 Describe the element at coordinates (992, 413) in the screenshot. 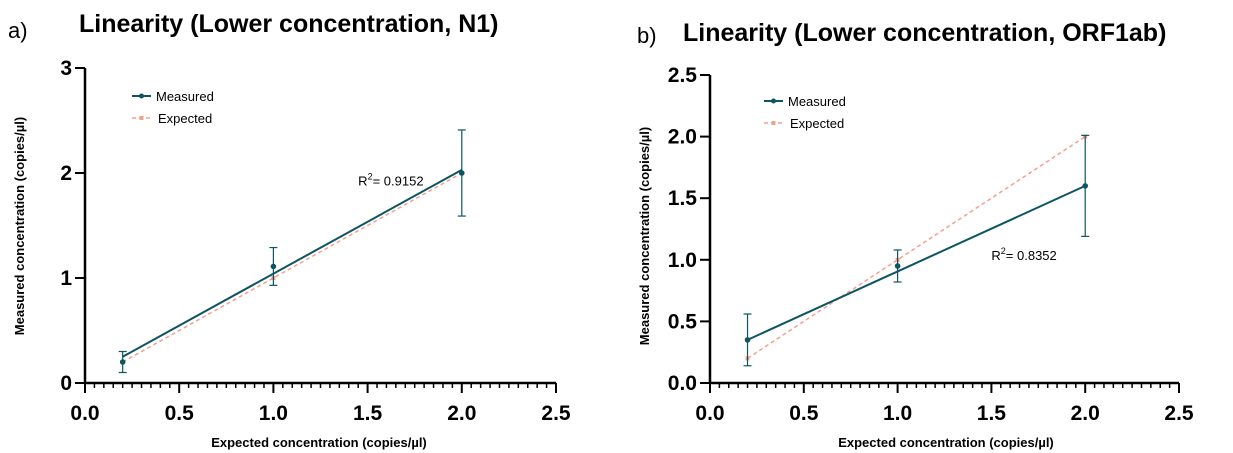

I see `x-tick-label-b: 1.5` at that location.